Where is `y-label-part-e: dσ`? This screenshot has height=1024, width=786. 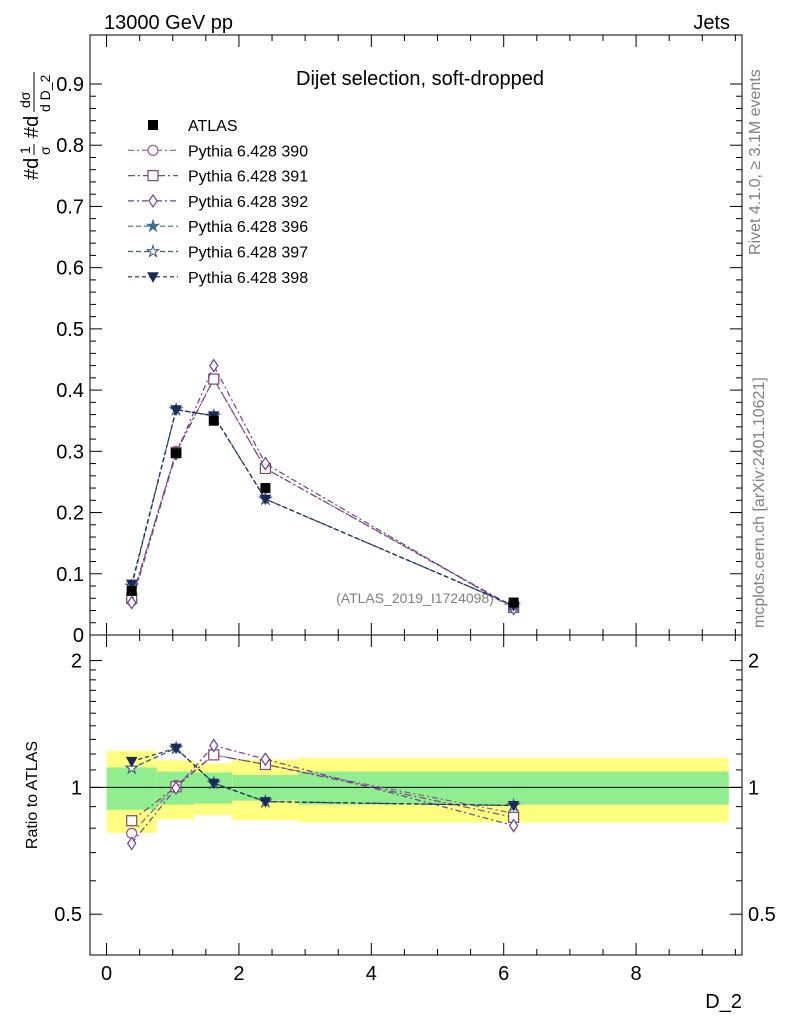
y-label-part-e: dσ is located at coordinates (25, 99).